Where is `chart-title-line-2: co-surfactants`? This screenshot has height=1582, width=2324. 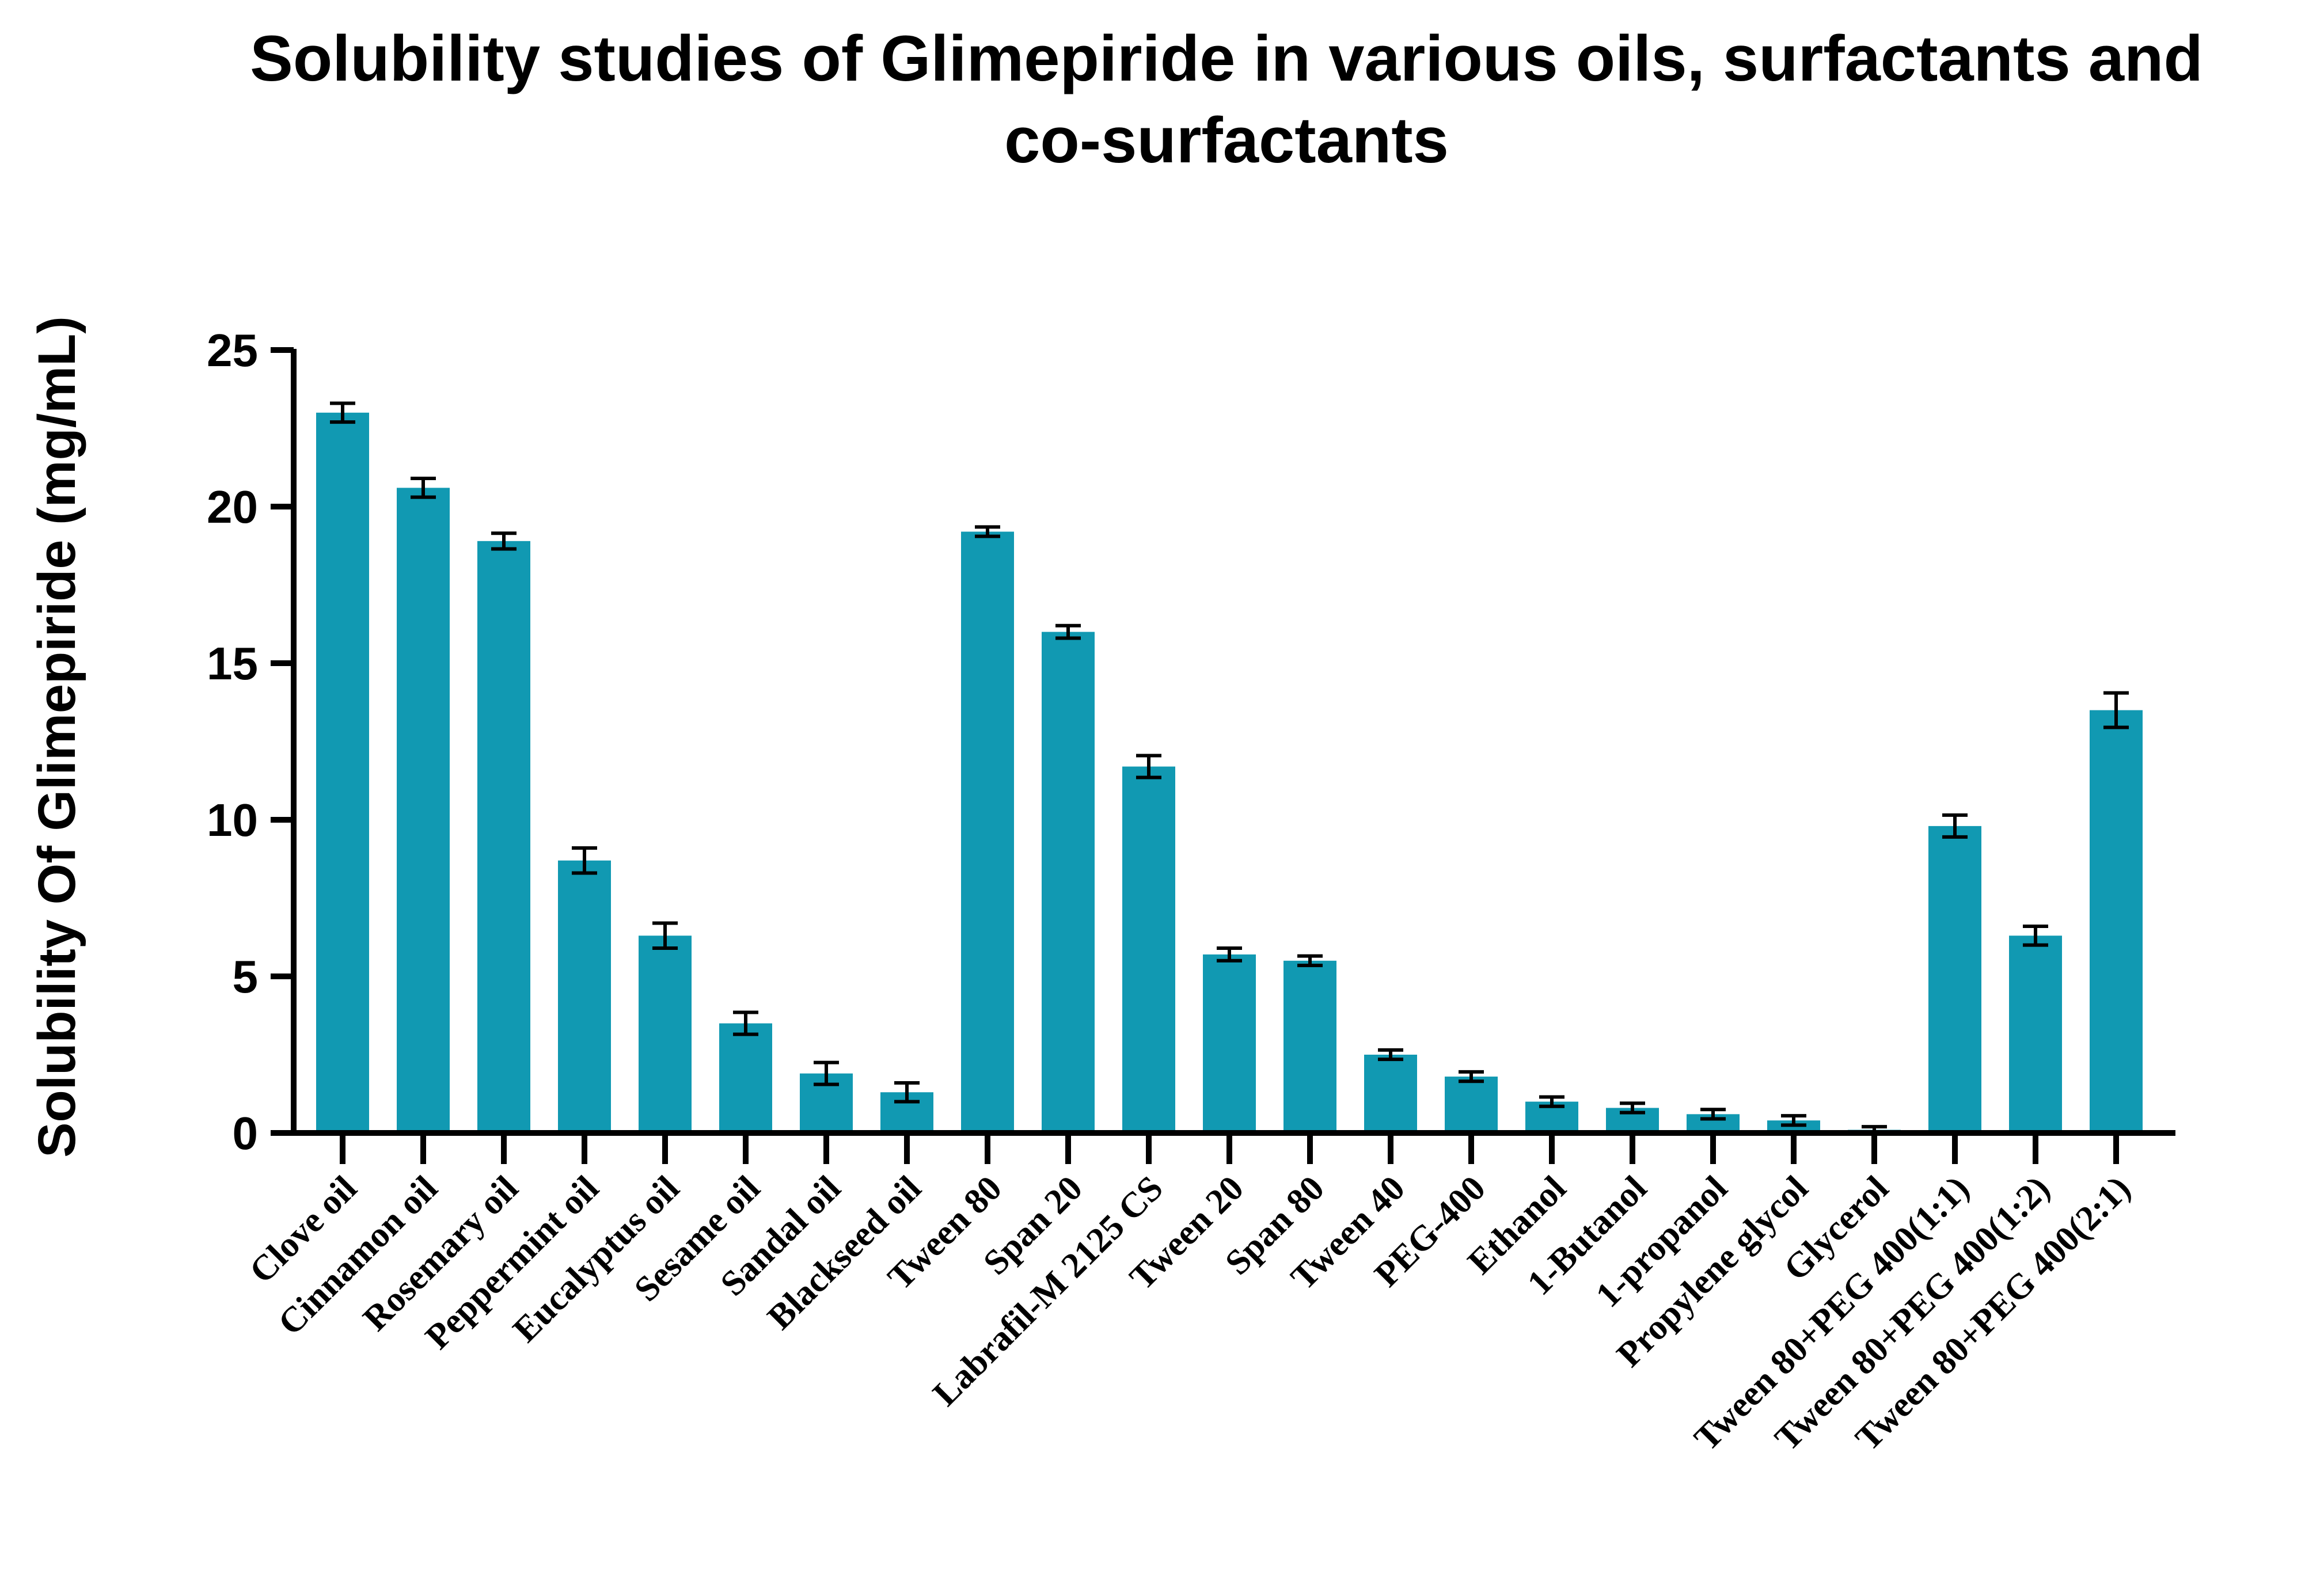 chart-title-line-2: co-surfactants is located at coordinates (1226, 140).